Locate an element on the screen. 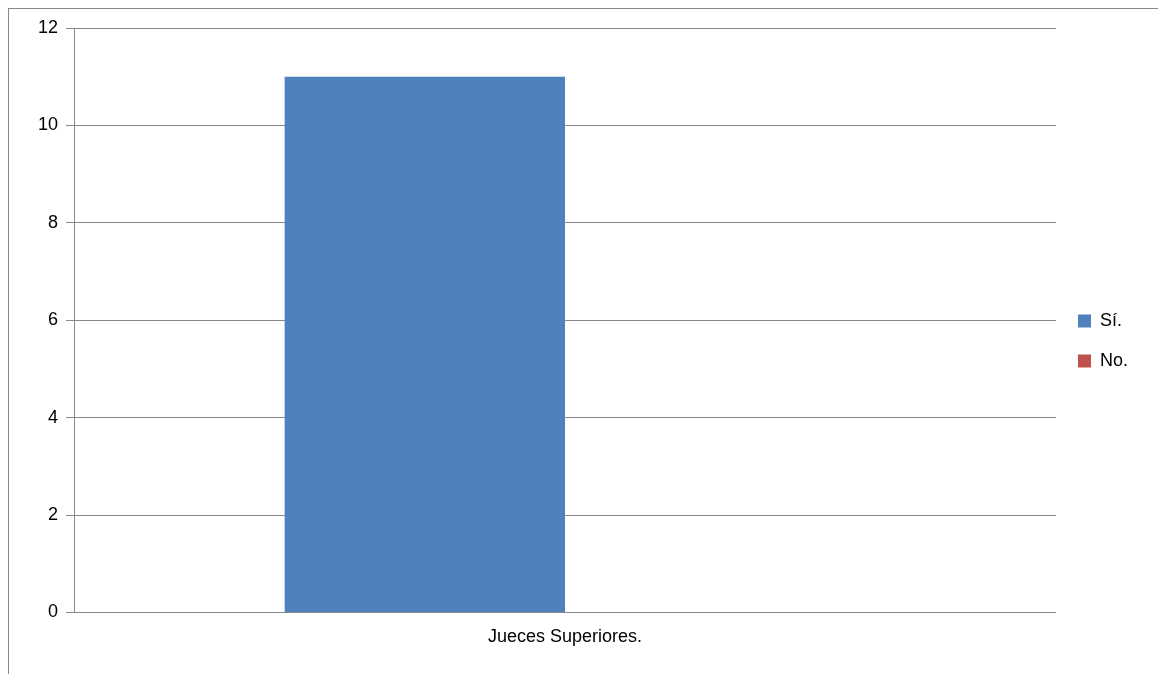 This screenshot has height=674, width=1158. legend-label: No. is located at coordinates (1113, 359).